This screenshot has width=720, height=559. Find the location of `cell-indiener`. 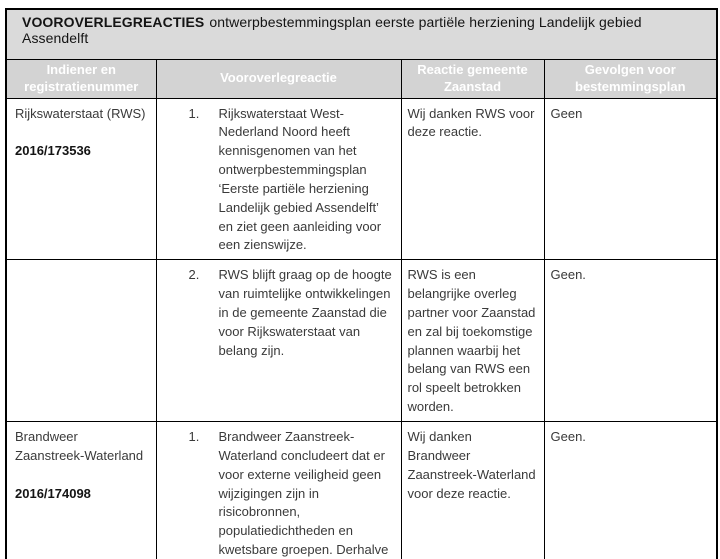

cell-indiener is located at coordinates (81, 340).